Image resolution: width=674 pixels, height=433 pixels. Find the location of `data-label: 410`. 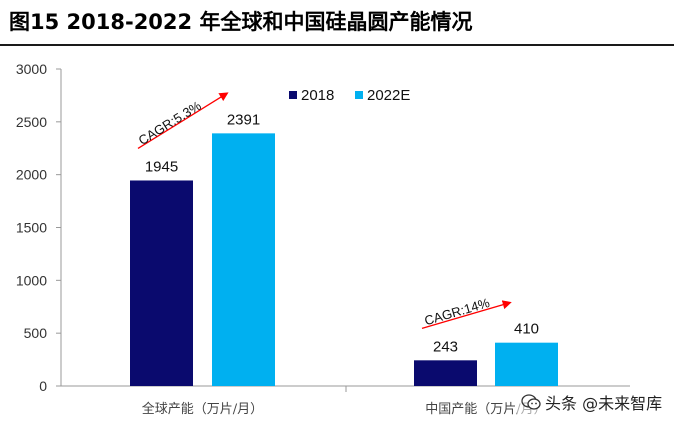

data-label: 410 is located at coordinates (526, 329).